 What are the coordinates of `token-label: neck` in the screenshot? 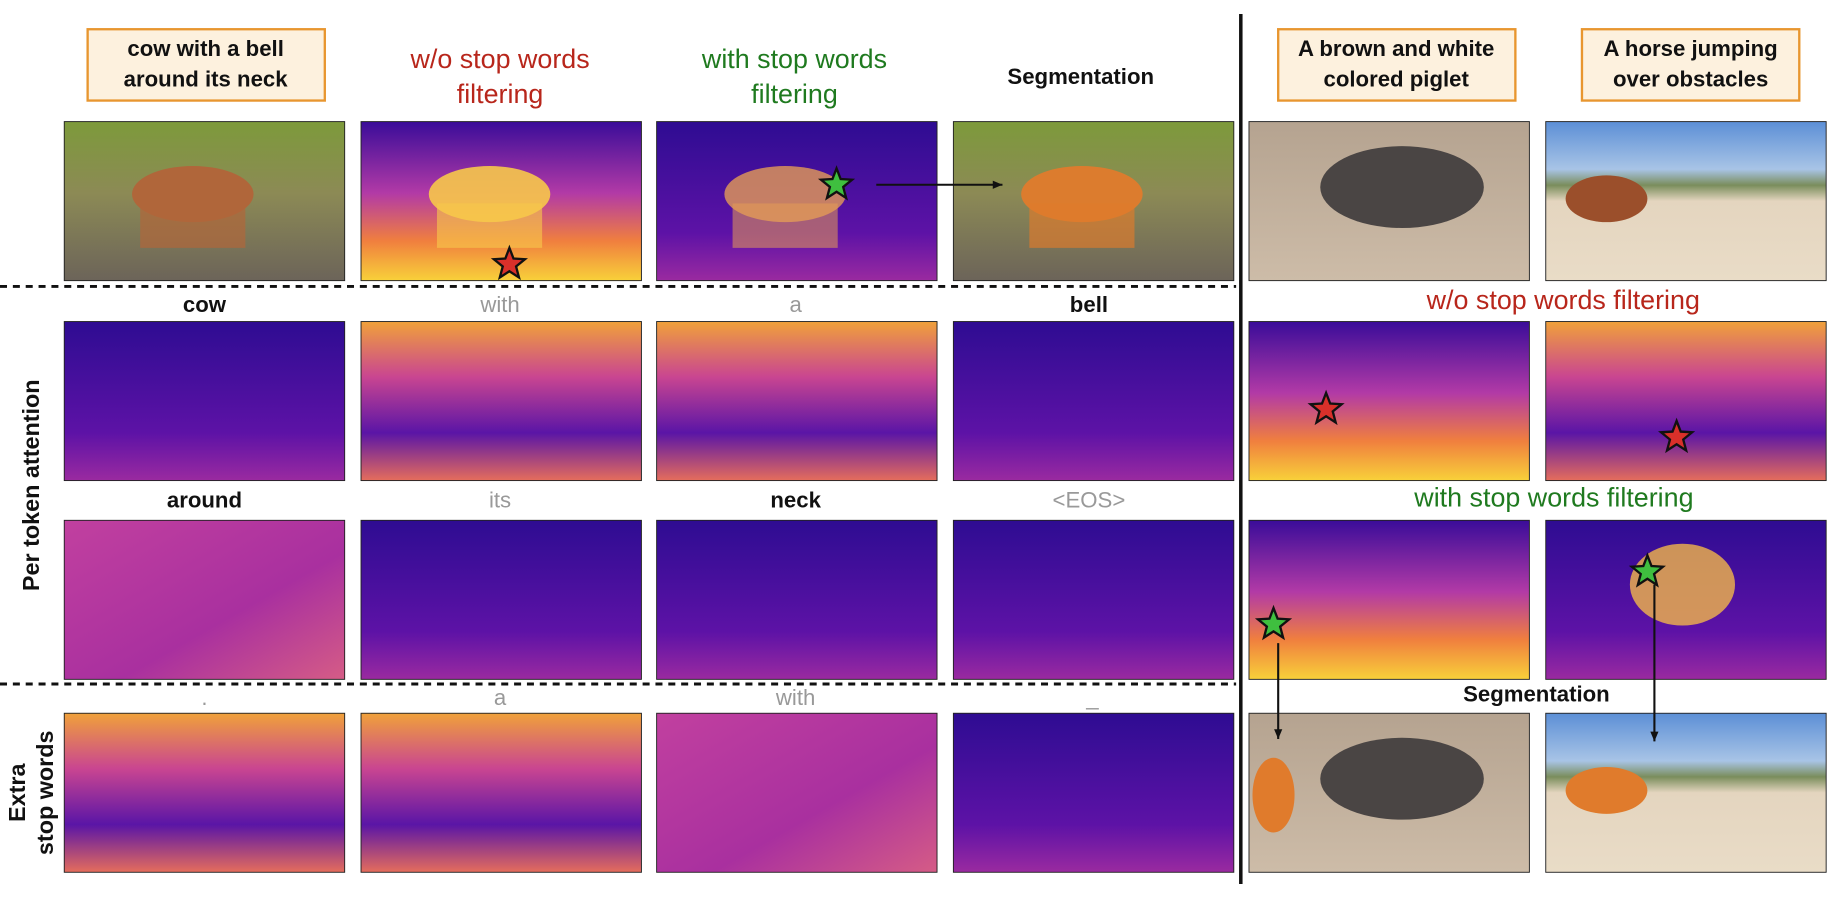 It's located at (795, 499).